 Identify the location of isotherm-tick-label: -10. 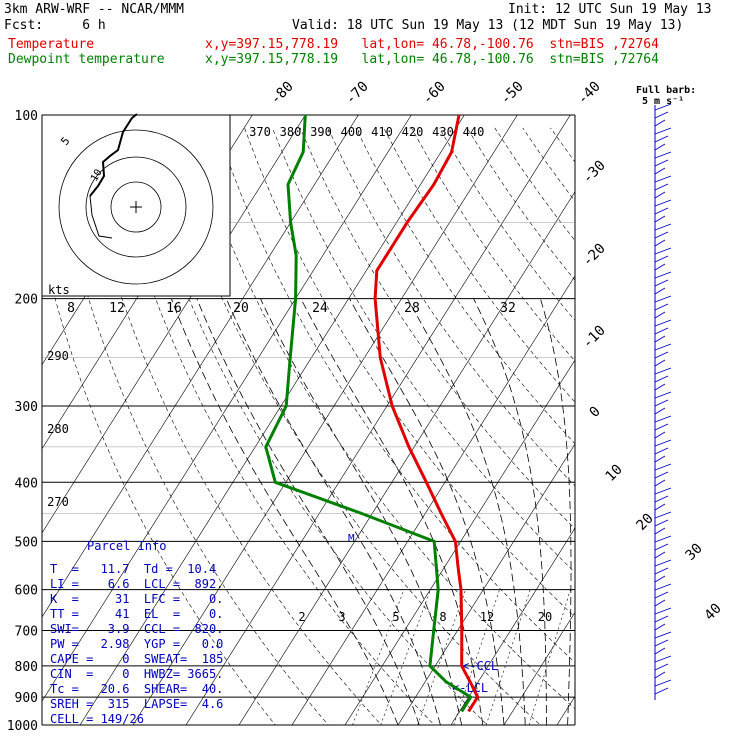
(594, 337).